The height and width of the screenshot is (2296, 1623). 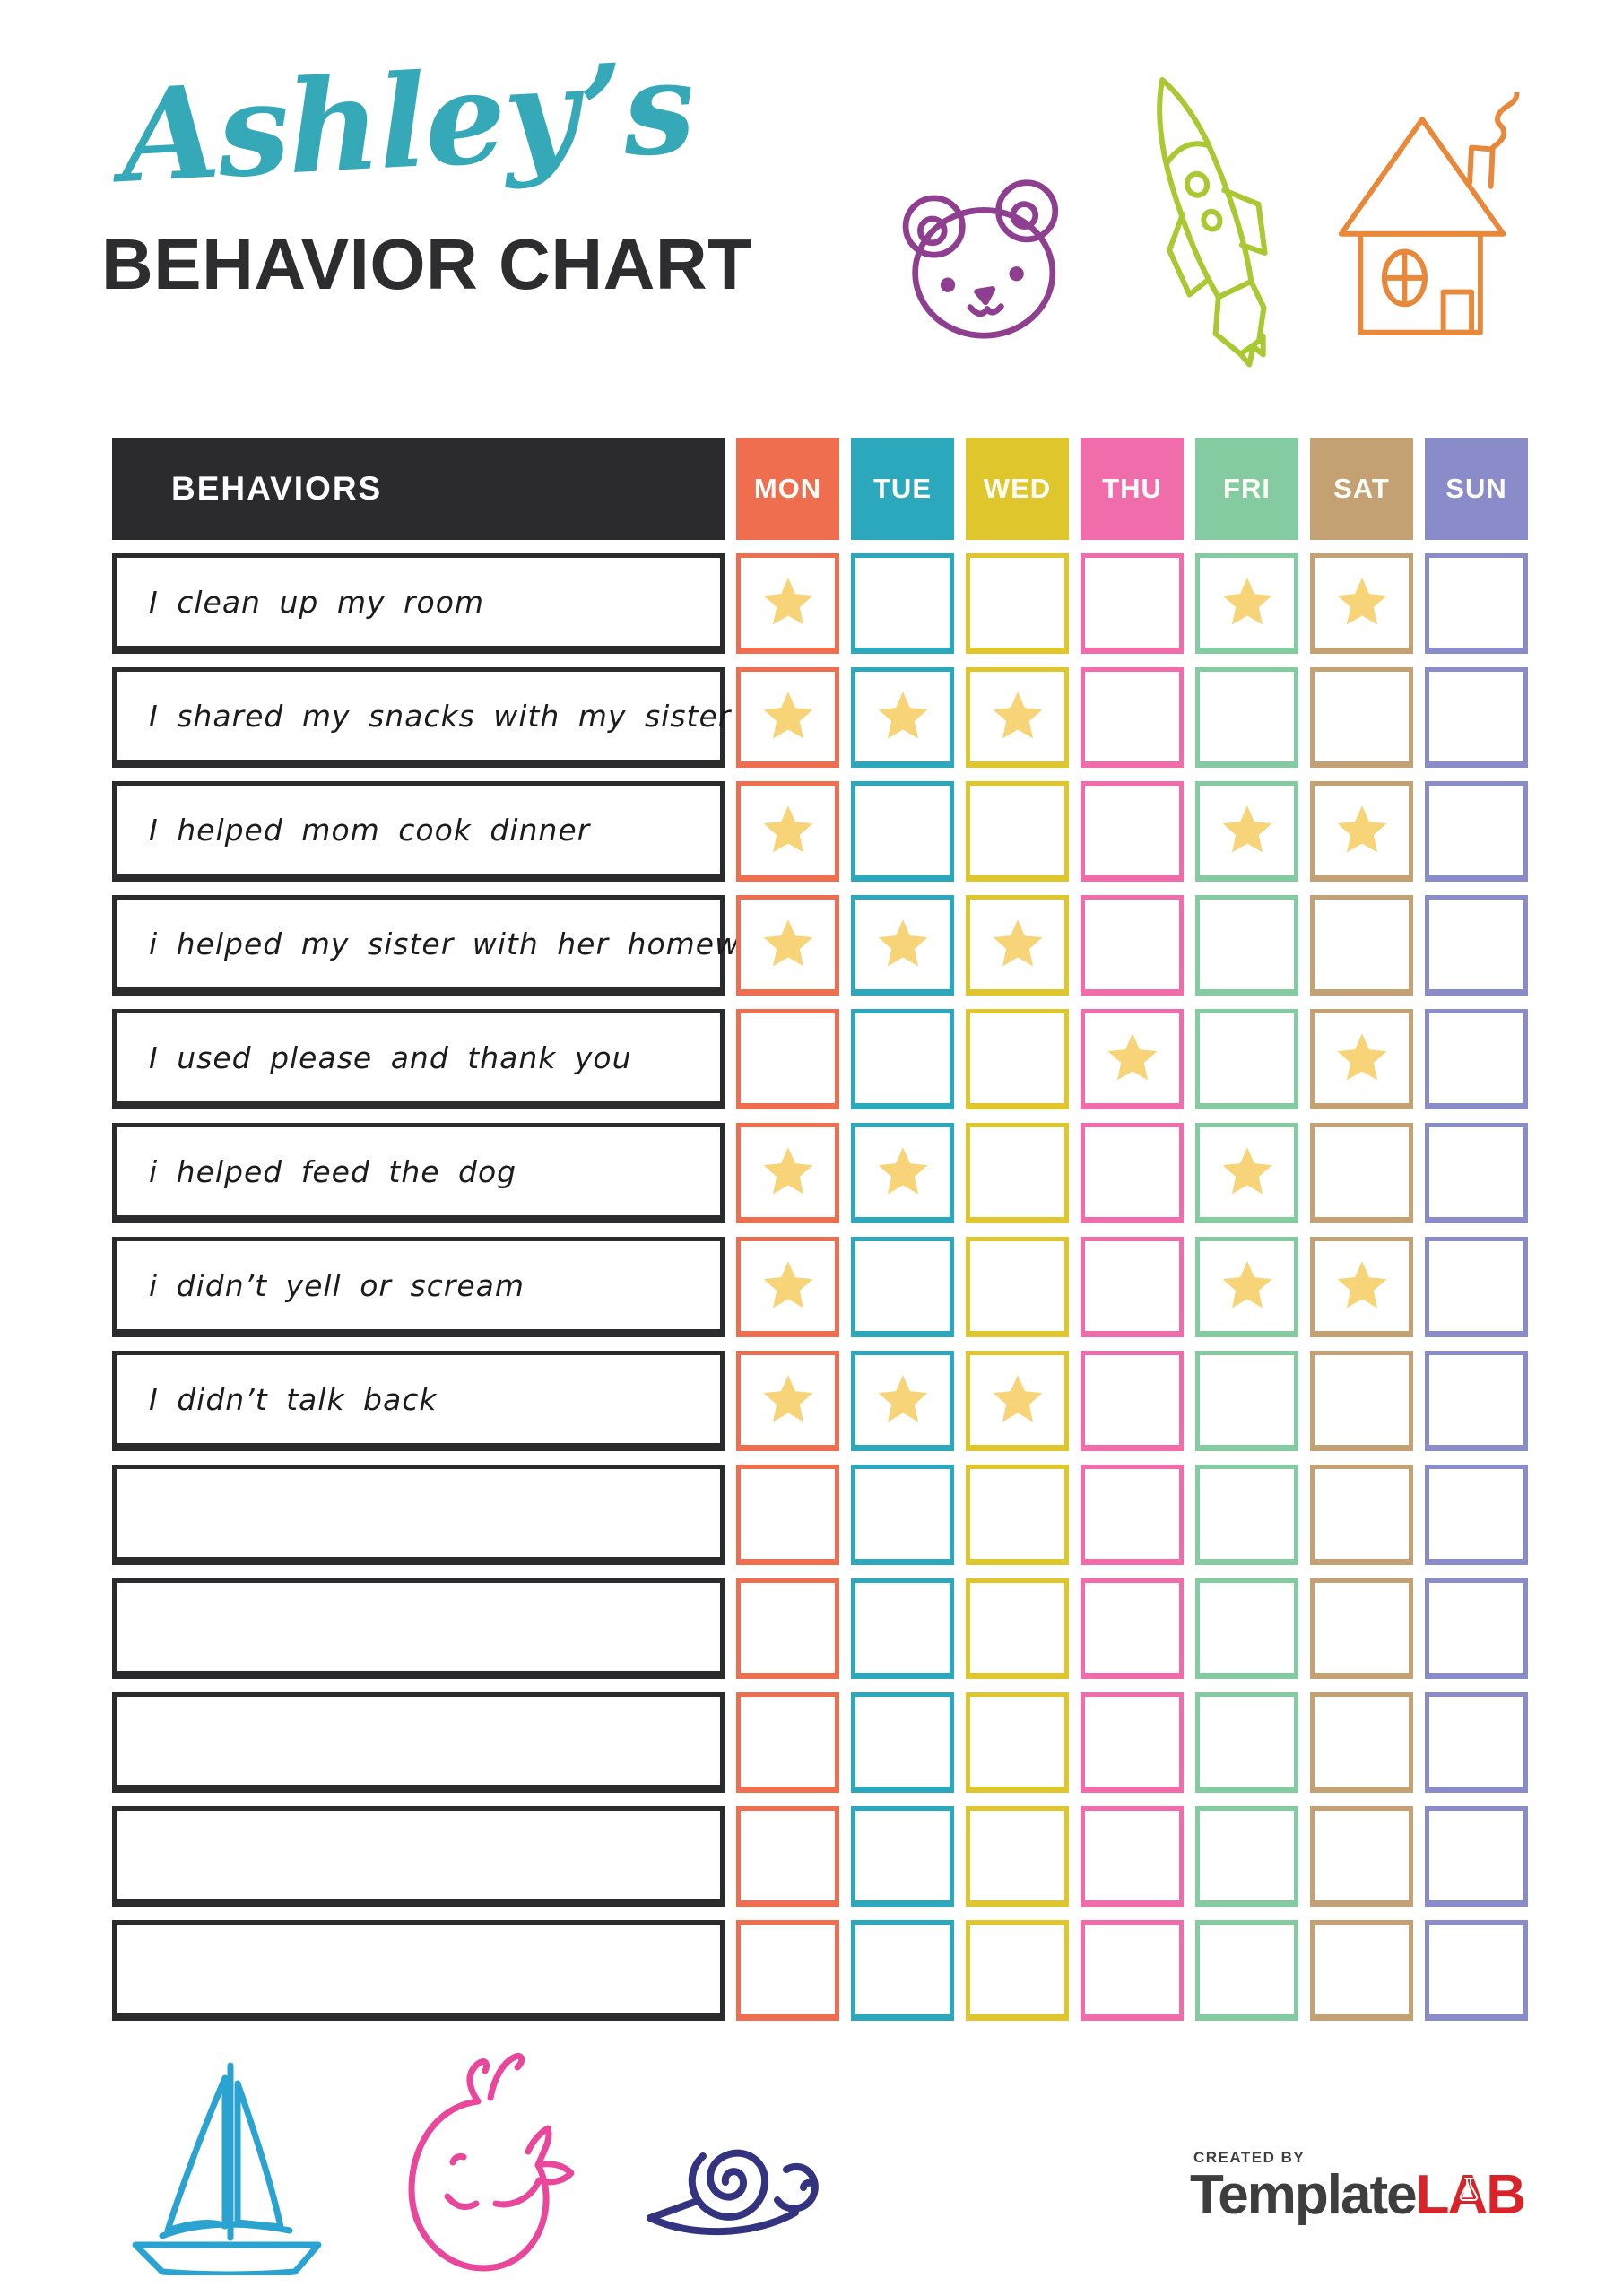 I want to click on behavior-cell: I shared my snacks with my sister, so click(x=421, y=717).